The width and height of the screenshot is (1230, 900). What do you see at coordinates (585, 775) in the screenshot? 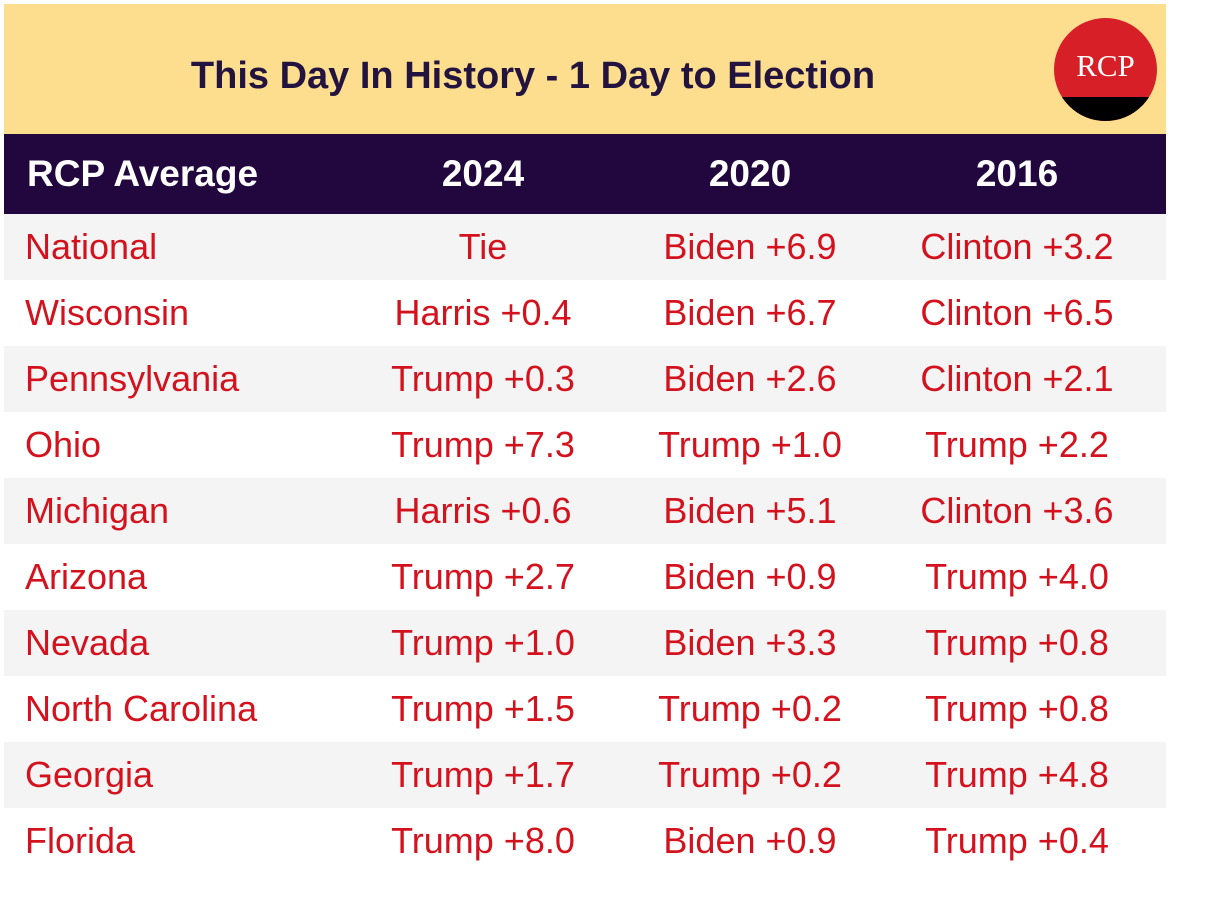
I see `table-row: Georgia Trump +1.7 Trump +0.2 Trump +4.8` at bounding box center [585, 775].